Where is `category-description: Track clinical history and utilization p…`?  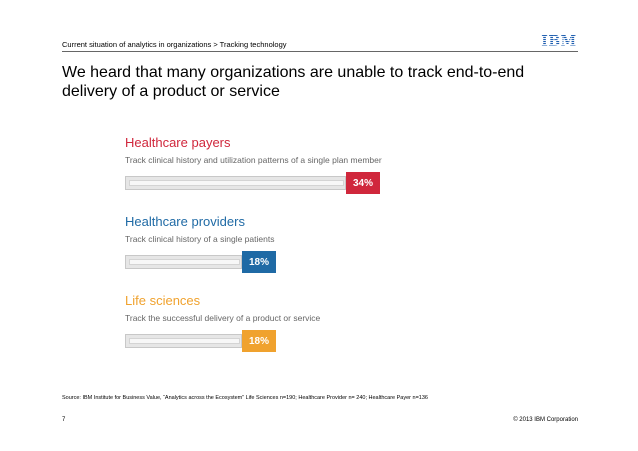
category-description: Track clinical history and utilization p… is located at coordinates (253, 160).